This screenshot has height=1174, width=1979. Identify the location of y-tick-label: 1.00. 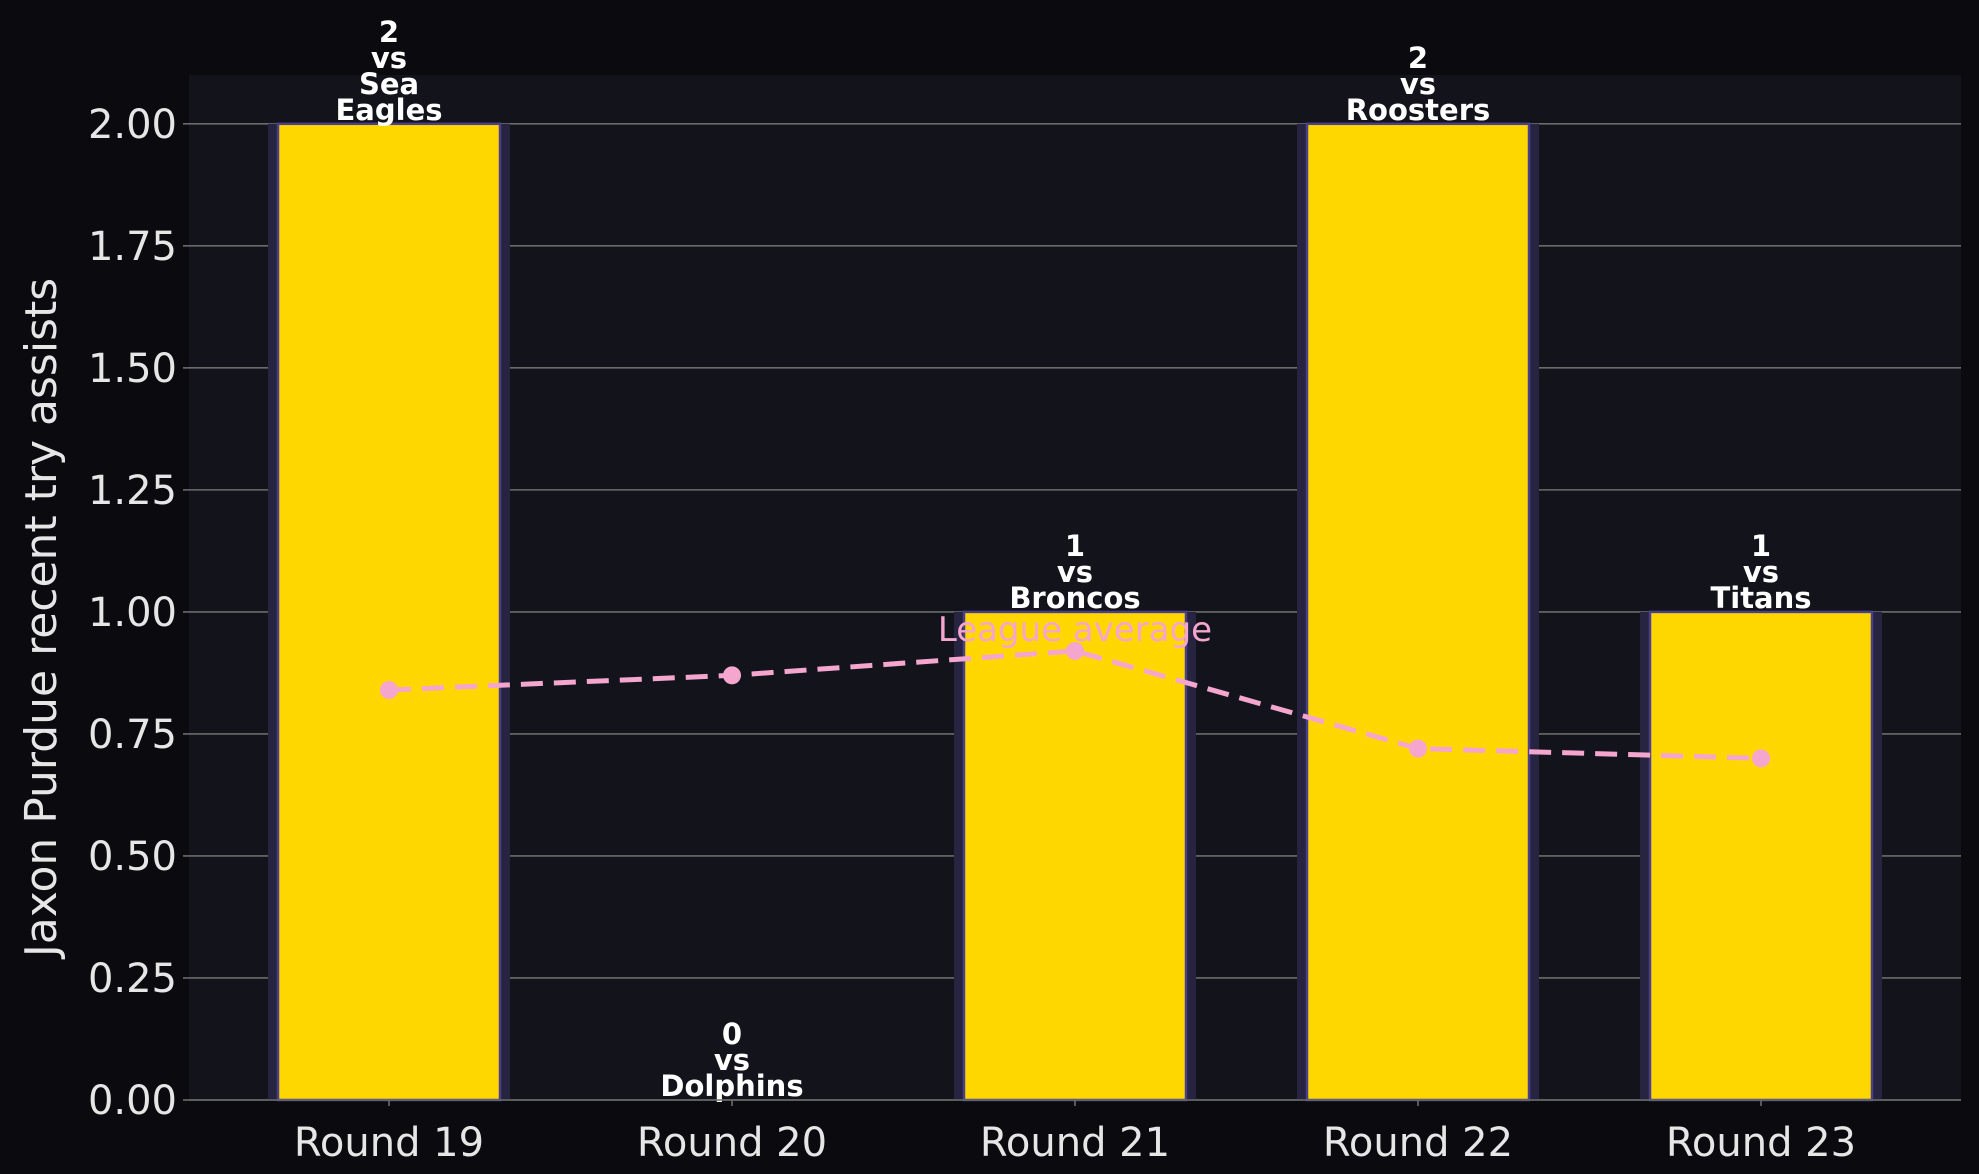
(132, 613).